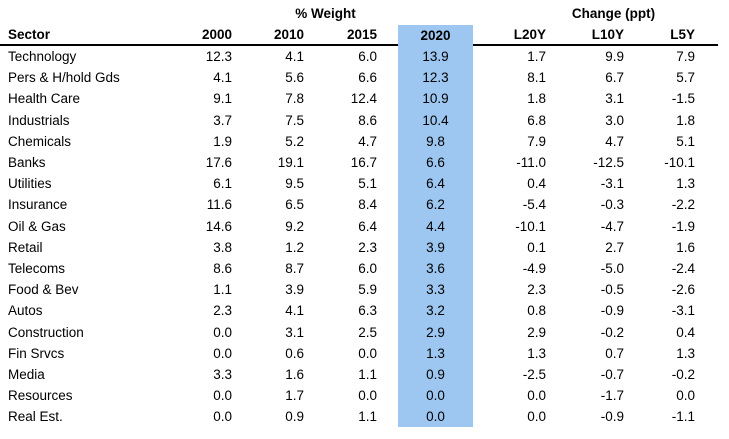 Image resolution: width=729 pixels, height=439 pixels. I want to click on value-cell: 5.7, so click(686, 78).